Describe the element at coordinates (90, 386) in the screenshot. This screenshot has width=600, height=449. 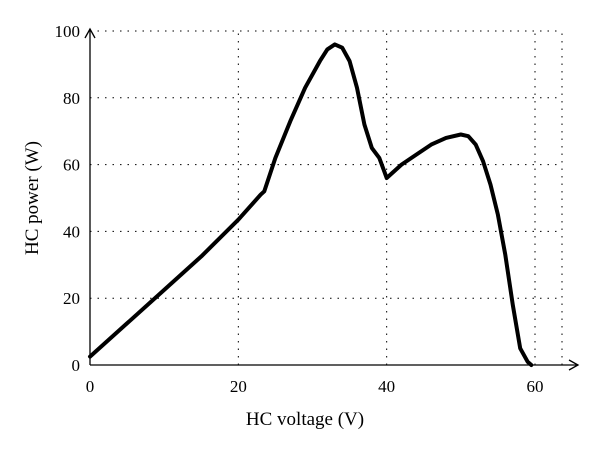
I see `x-tick-label: 0` at that location.